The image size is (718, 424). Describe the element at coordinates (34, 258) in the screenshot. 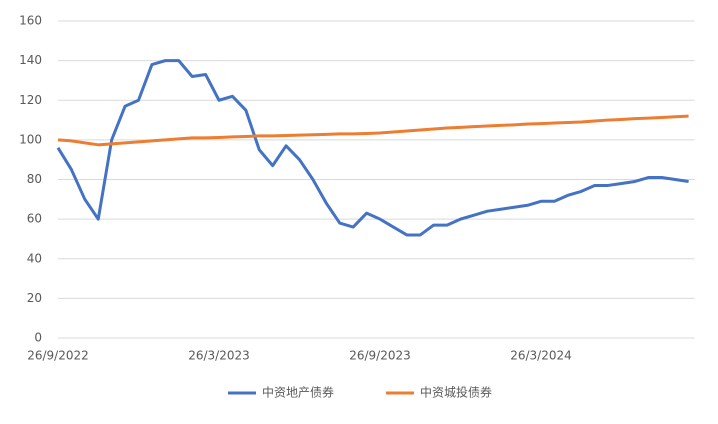

I see `y-tick-label: 40` at that location.